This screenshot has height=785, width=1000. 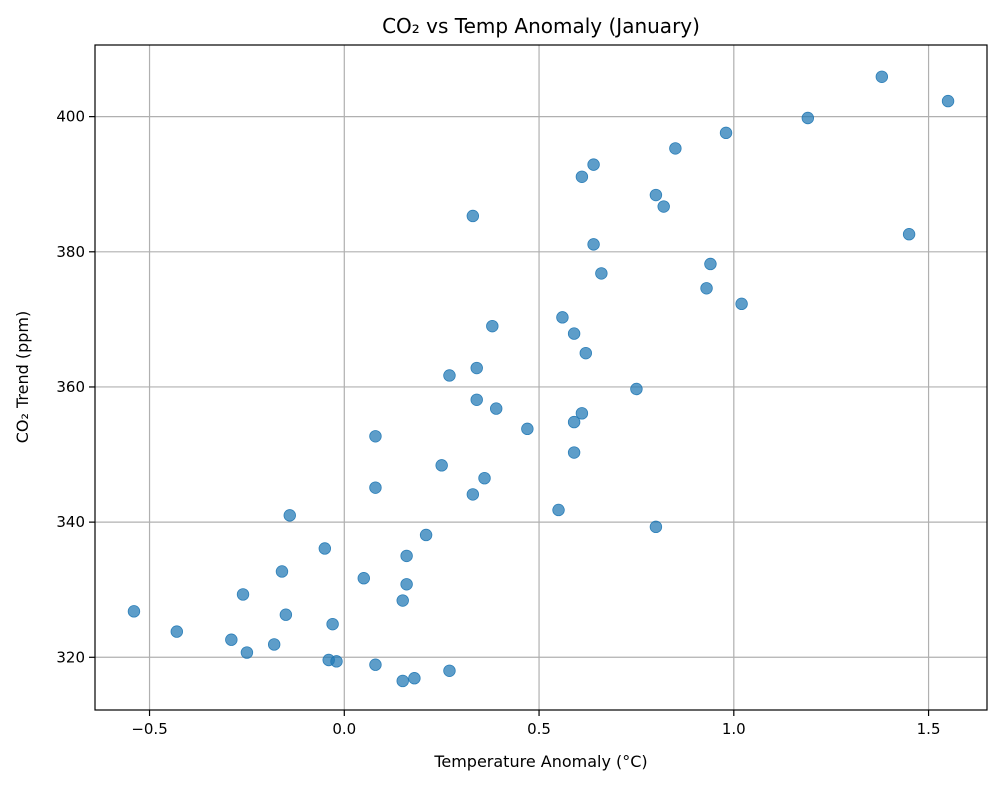 I want to click on x-tick-label: 1.5, so click(x=929, y=729).